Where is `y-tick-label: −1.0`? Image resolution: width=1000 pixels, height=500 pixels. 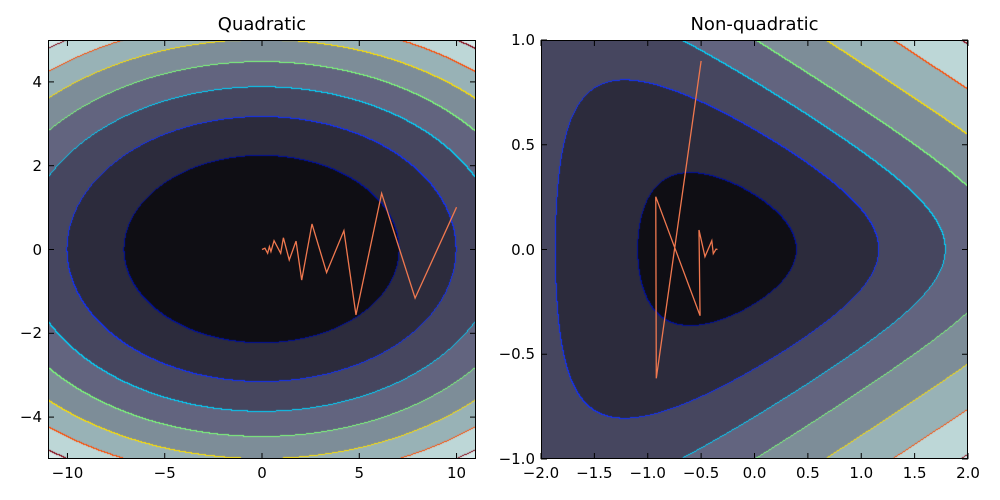
y-tick-label: −1.0 is located at coordinates (516, 459).